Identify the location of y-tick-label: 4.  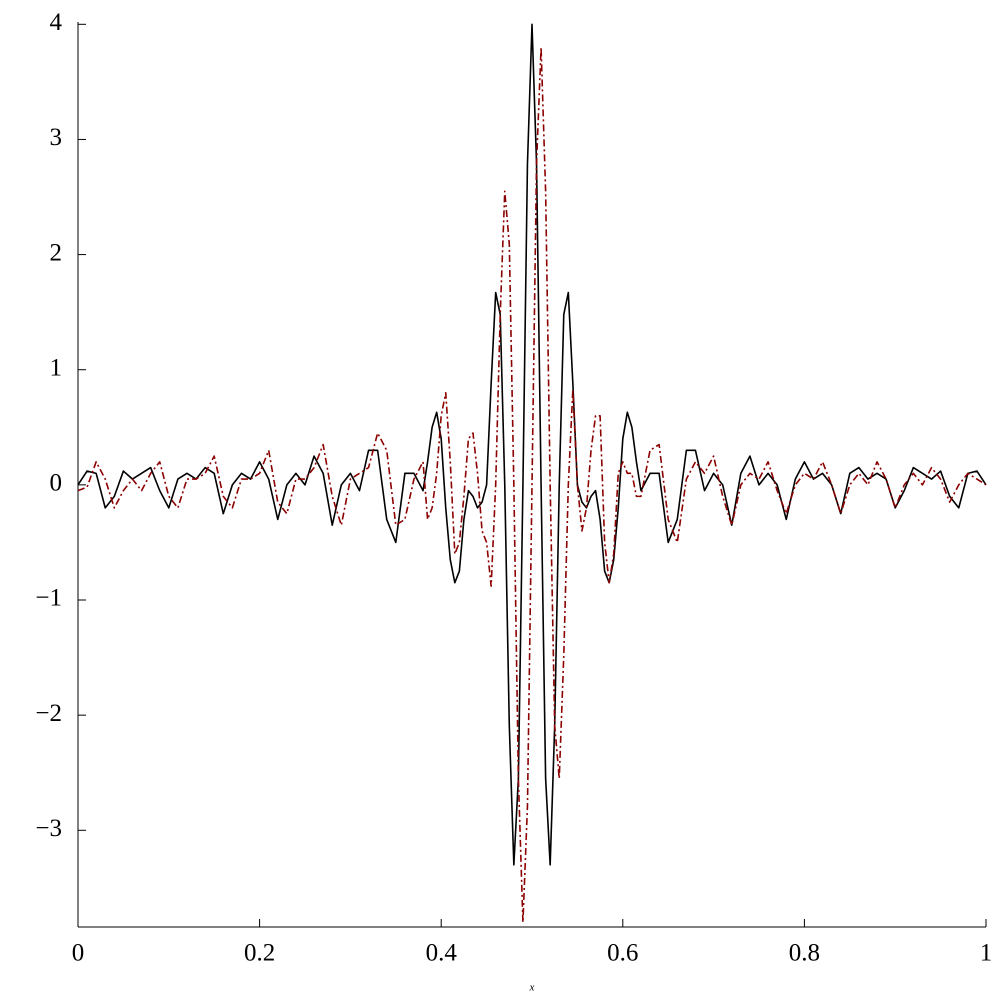
(56, 22).